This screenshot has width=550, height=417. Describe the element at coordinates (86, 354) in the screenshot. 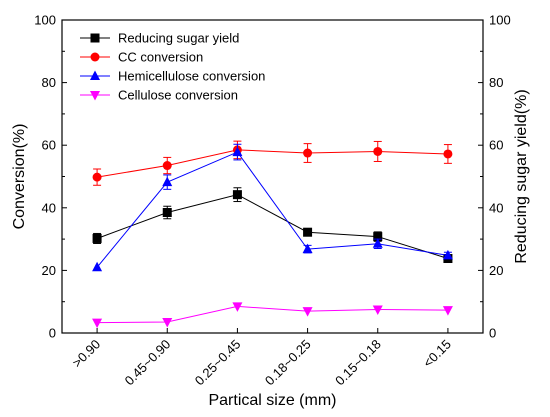

I see `x-tick-label: >0.90` at that location.